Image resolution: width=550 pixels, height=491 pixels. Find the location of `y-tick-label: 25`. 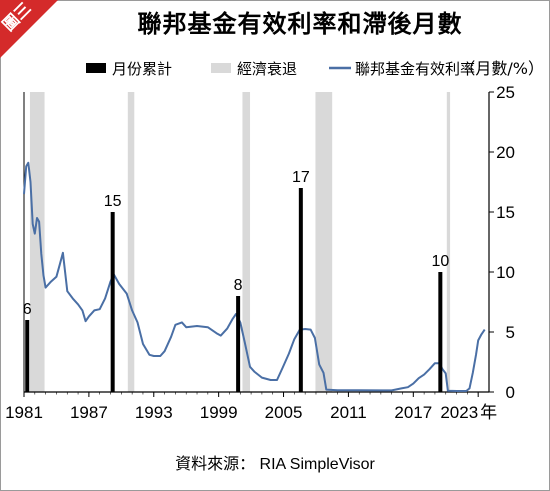

y-tick-label: 25 is located at coordinates (505, 92).